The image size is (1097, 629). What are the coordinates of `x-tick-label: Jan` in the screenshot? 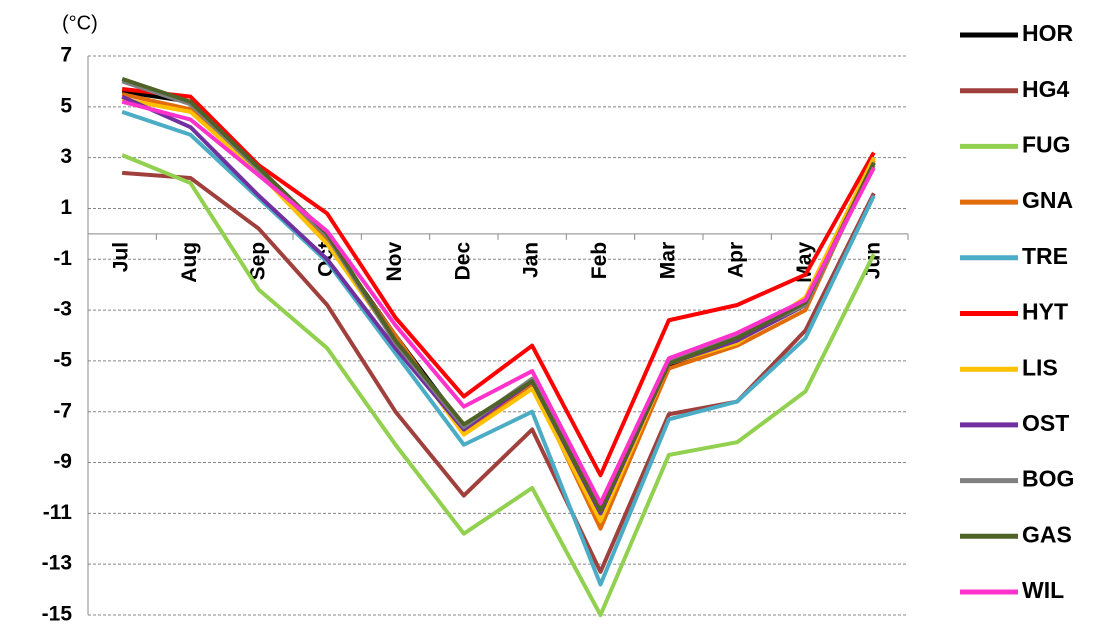 It's located at (531, 260).